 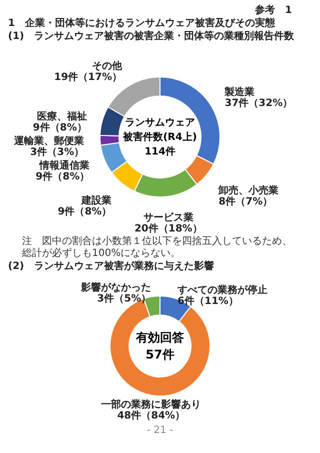 I want to click on slice-label: サービス業, so click(x=168, y=218).